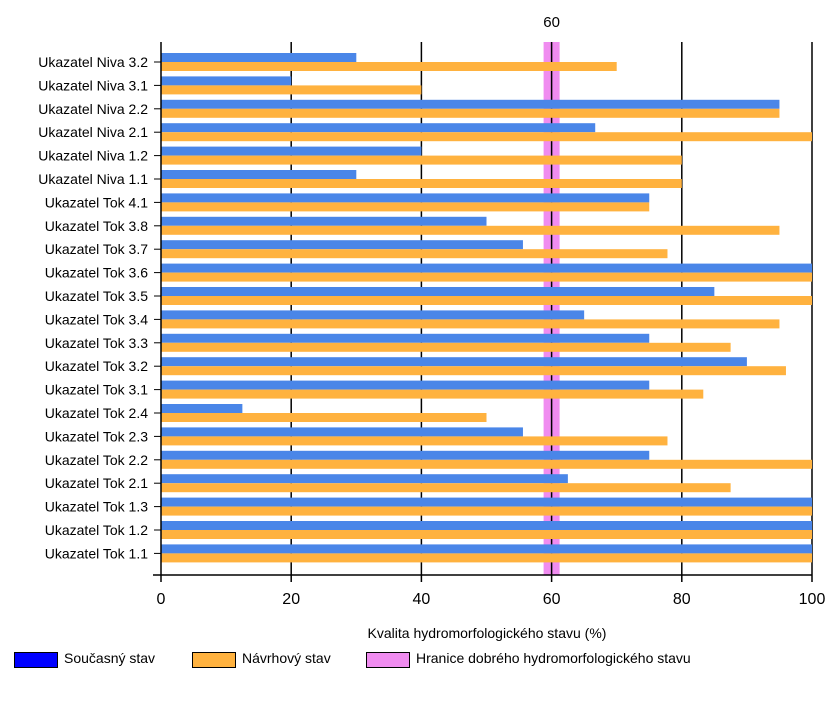 The image size is (831, 718). I want to click on legend-swatch-threshold, so click(388, 660).